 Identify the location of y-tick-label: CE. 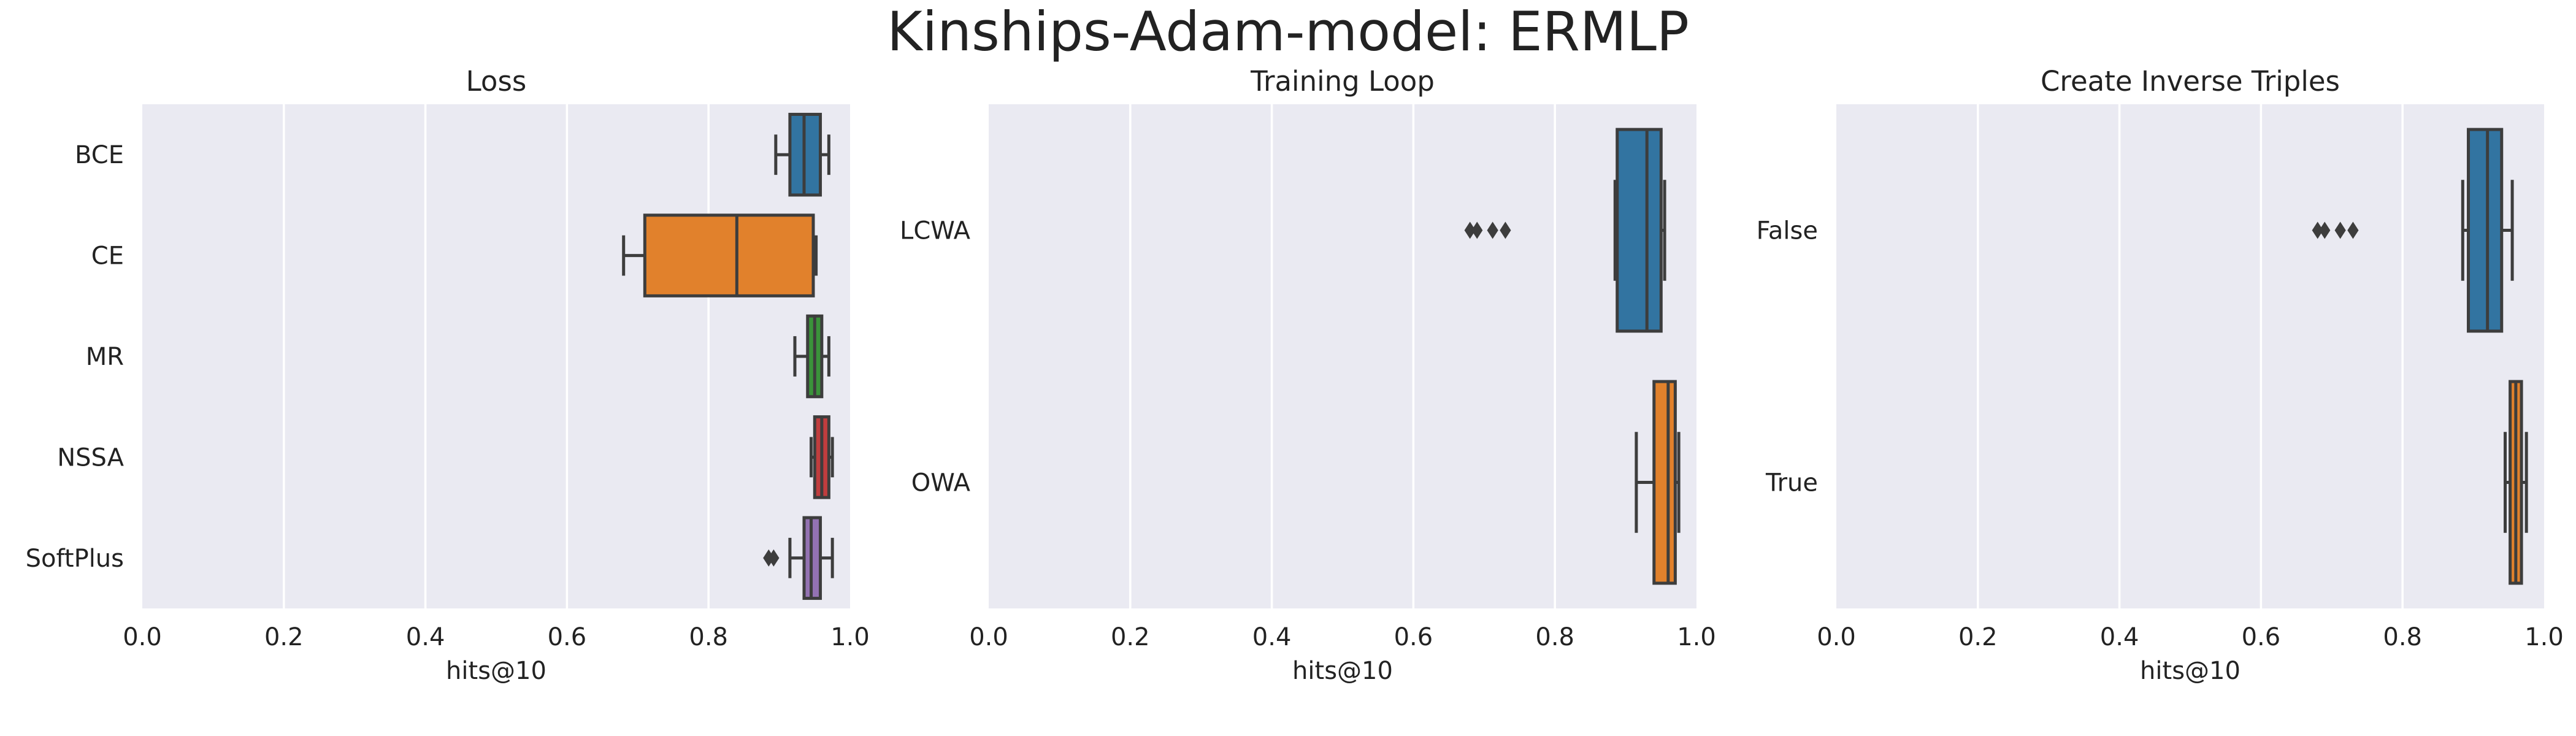
(107, 256).